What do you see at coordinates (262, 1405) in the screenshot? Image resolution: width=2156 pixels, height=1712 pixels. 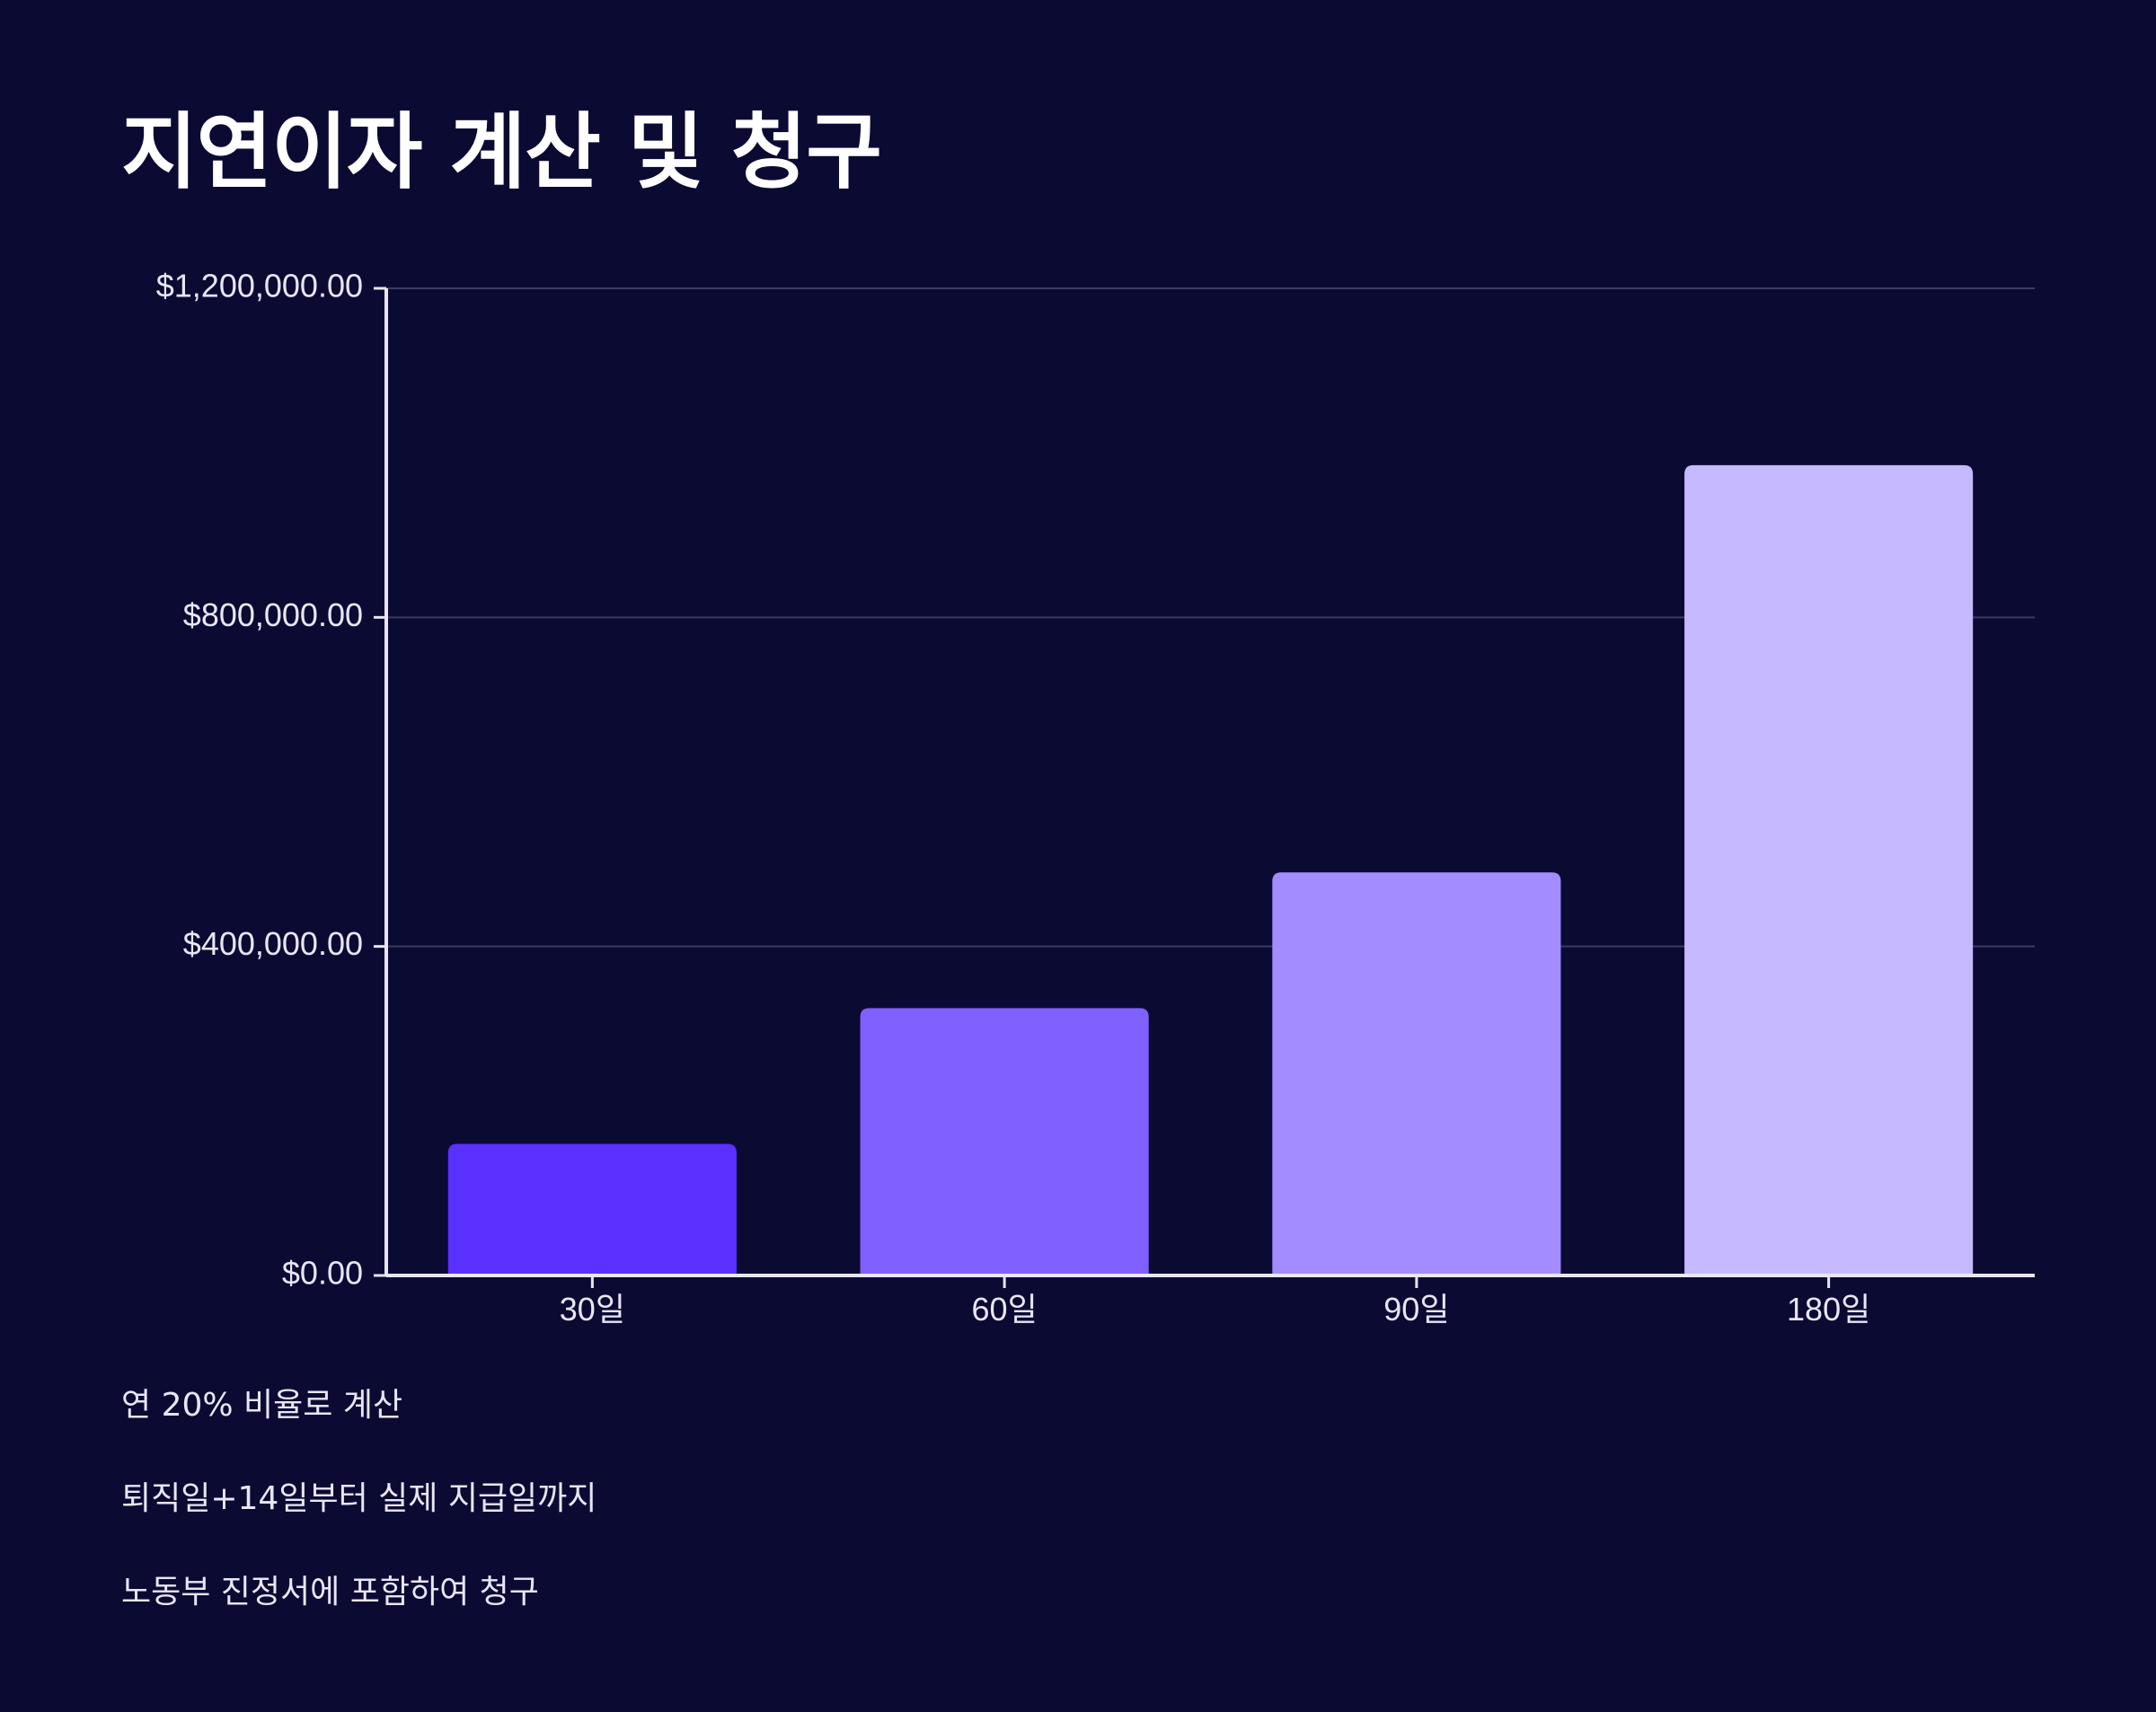 I see `note-rate: 연 20% 비율로 계산` at bounding box center [262, 1405].